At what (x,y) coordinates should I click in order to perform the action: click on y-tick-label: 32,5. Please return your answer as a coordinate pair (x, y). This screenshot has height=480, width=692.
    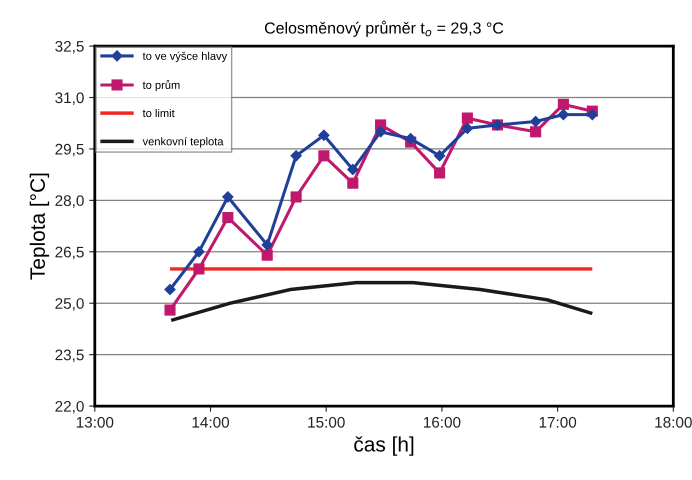
    Looking at the image, I should click on (69, 47).